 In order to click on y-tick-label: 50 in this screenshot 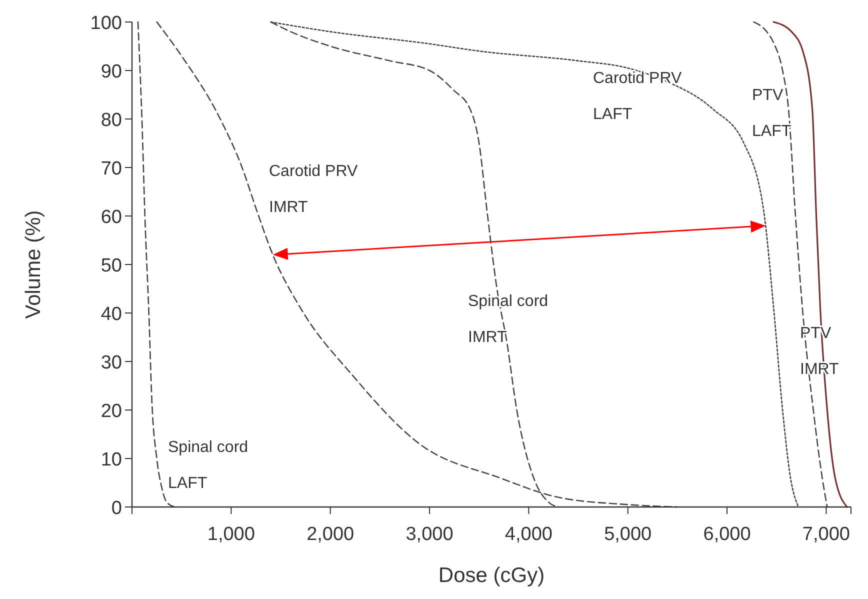, I will do `click(111, 266)`.